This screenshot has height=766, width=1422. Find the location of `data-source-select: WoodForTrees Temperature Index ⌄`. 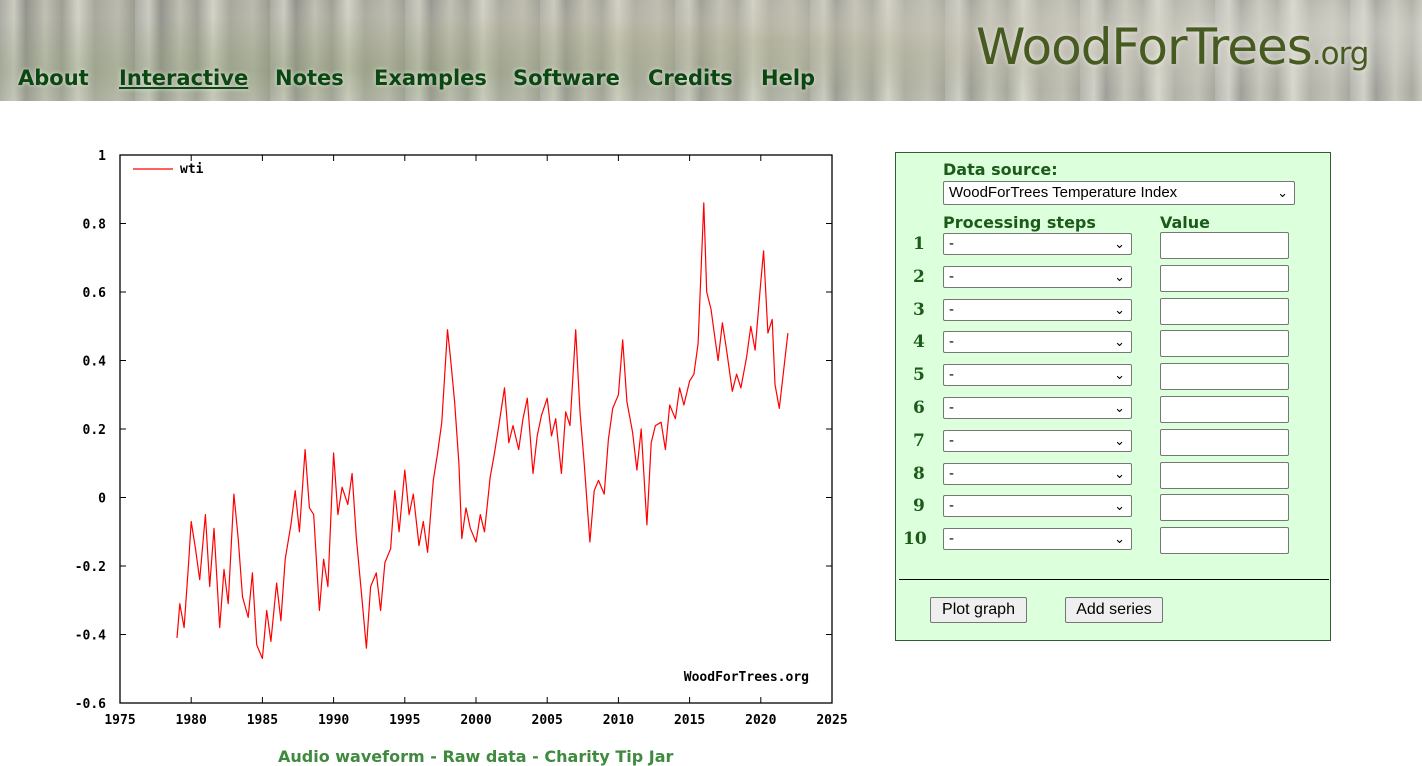

data-source-select: WoodForTrees Temperature Index ⌄ is located at coordinates (1119, 193).